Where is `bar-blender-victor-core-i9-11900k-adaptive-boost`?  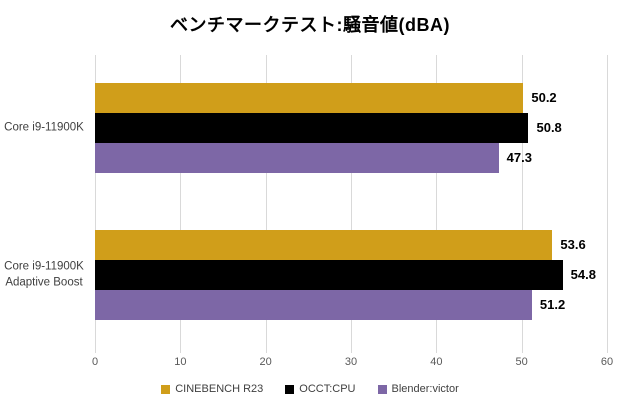
bar-blender-victor-core-i9-11900k-adaptive-boost is located at coordinates (313, 304).